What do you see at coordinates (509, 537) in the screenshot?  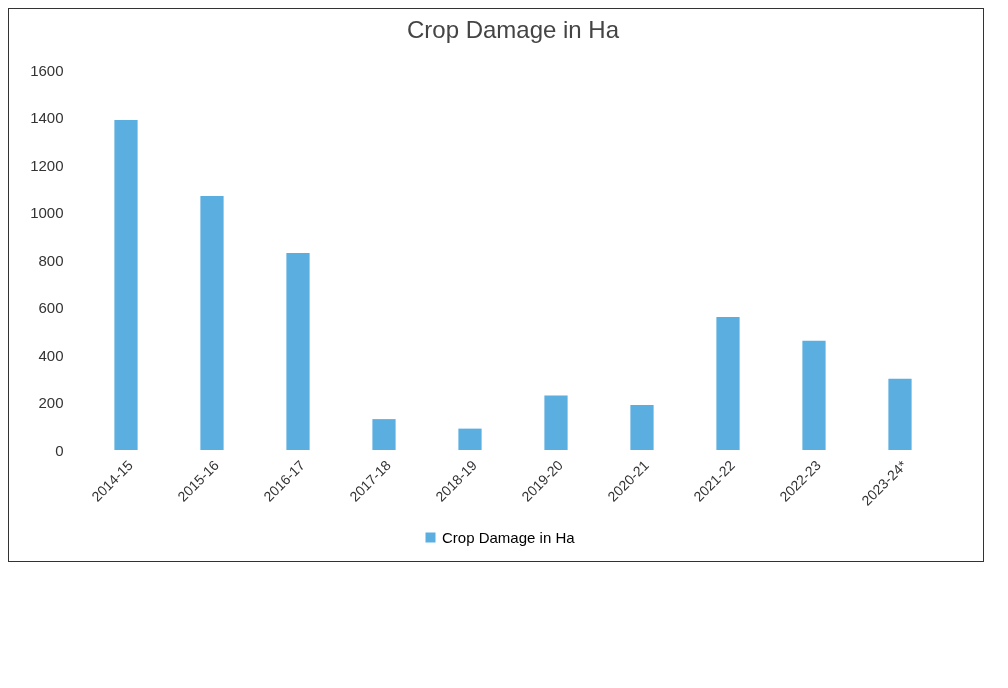 I see `legend-label: Crop Damage in Ha` at bounding box center [509, 537].